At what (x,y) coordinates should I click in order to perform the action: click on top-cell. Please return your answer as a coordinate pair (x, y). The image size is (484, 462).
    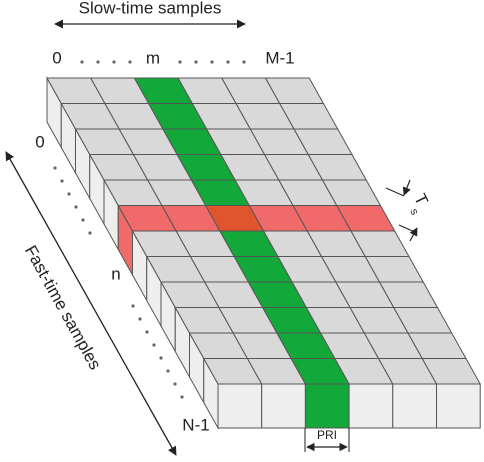
    Looking at the image, I should click on (451, 371).